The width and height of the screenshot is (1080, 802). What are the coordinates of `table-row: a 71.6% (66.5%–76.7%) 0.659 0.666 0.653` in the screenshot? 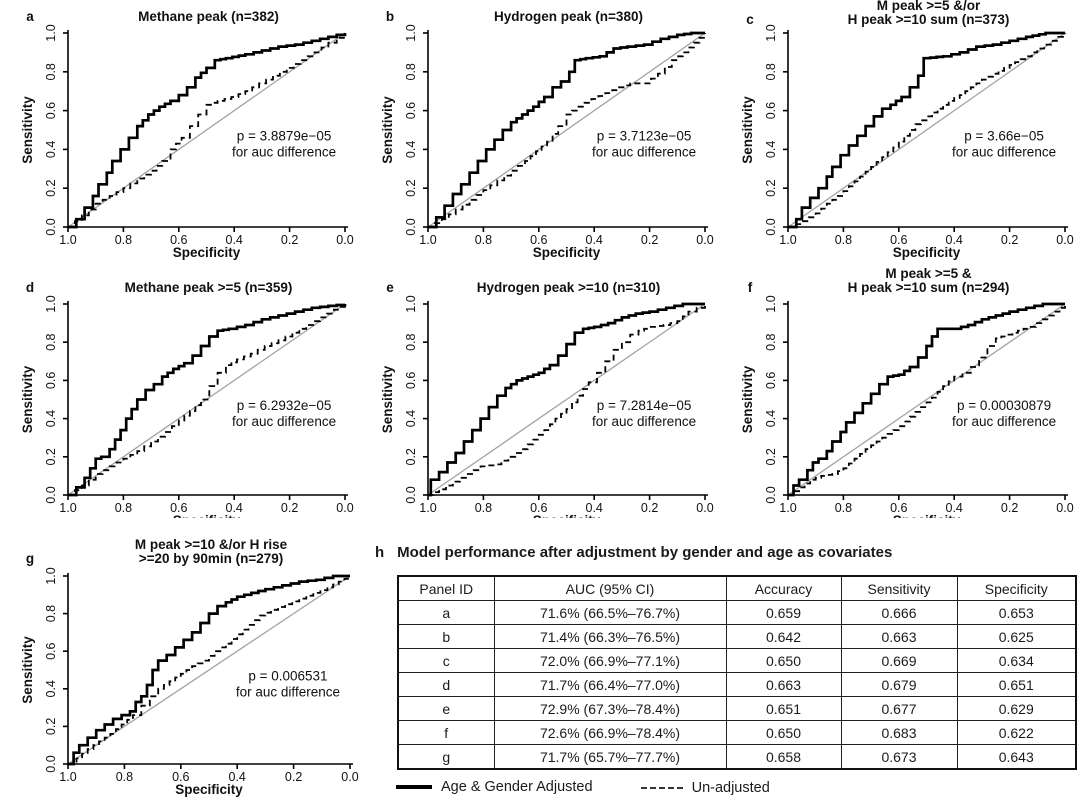 It's located at (737, 612).